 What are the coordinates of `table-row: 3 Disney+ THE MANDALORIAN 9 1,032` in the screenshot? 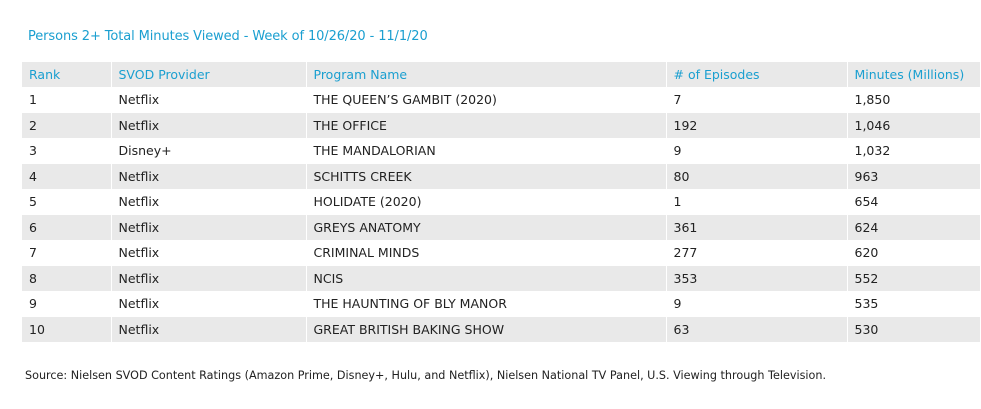 It's located at (501, 151).